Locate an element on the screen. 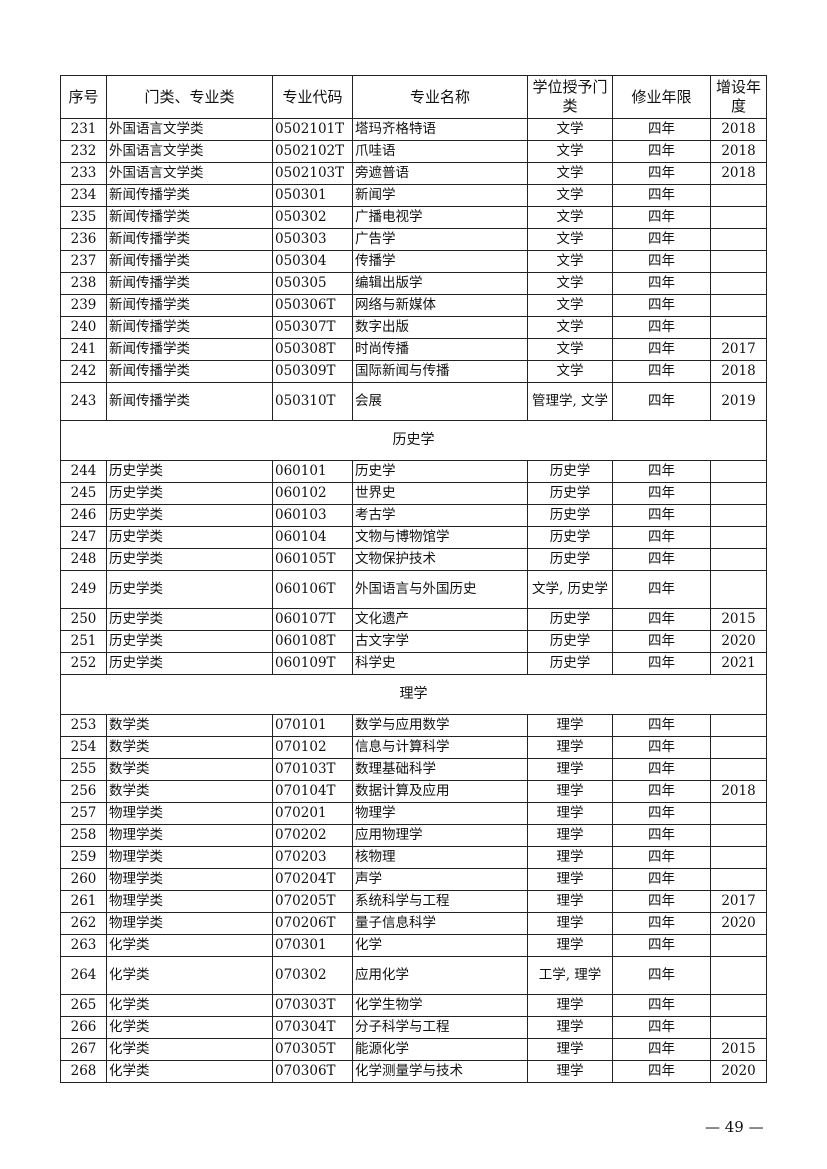 The height and width of the screenshot is (1169, 827). cell-code: 060102 is located at coordinates (312, 493).